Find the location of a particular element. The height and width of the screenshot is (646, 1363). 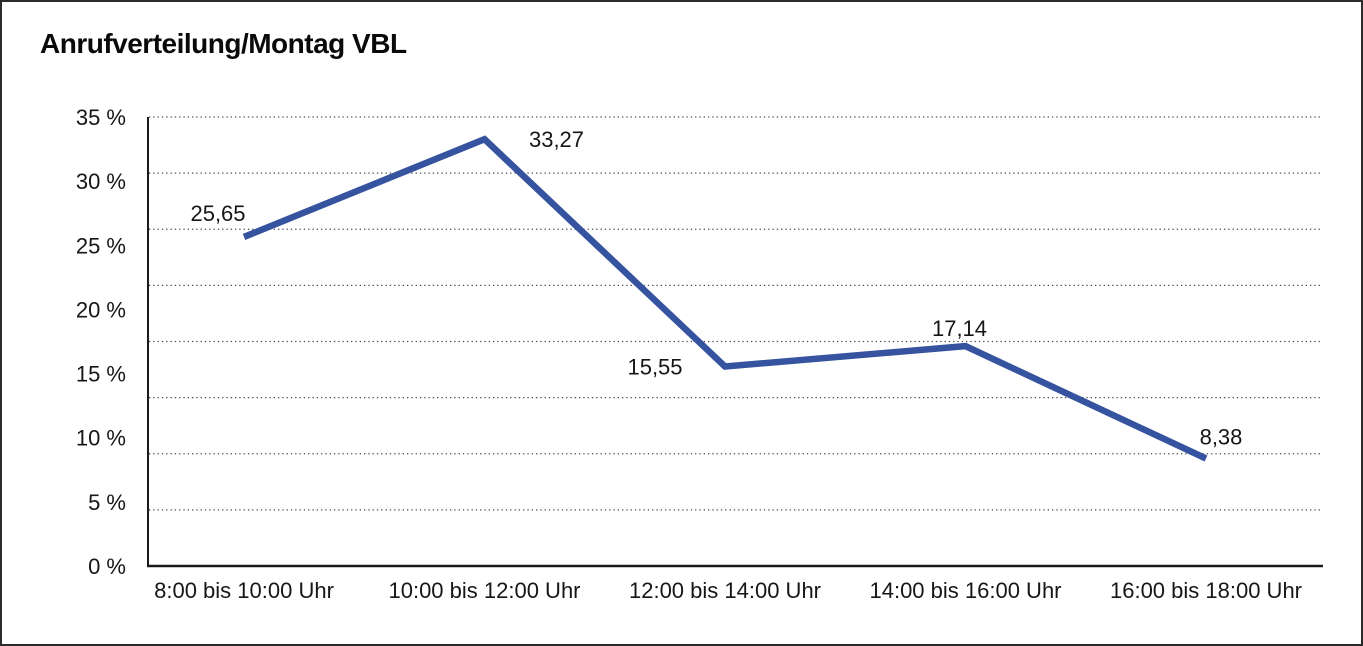

y-tick-label: 0 % is located at coordinates (107, 566).